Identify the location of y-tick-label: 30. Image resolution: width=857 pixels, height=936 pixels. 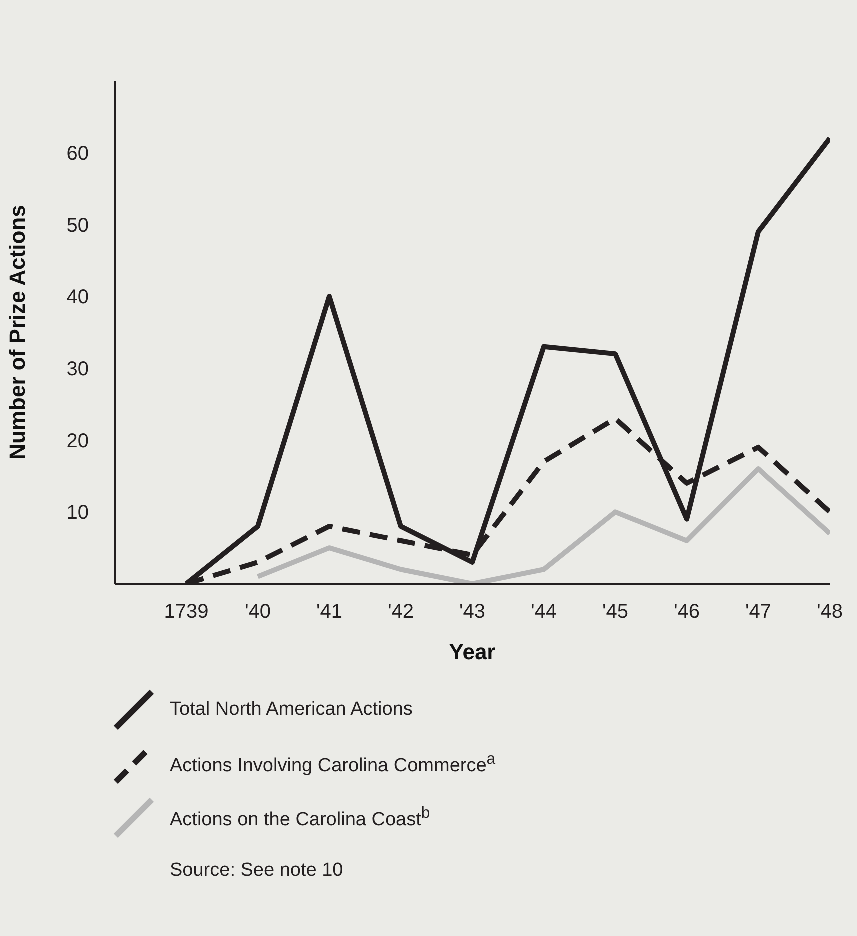
(77, 369).